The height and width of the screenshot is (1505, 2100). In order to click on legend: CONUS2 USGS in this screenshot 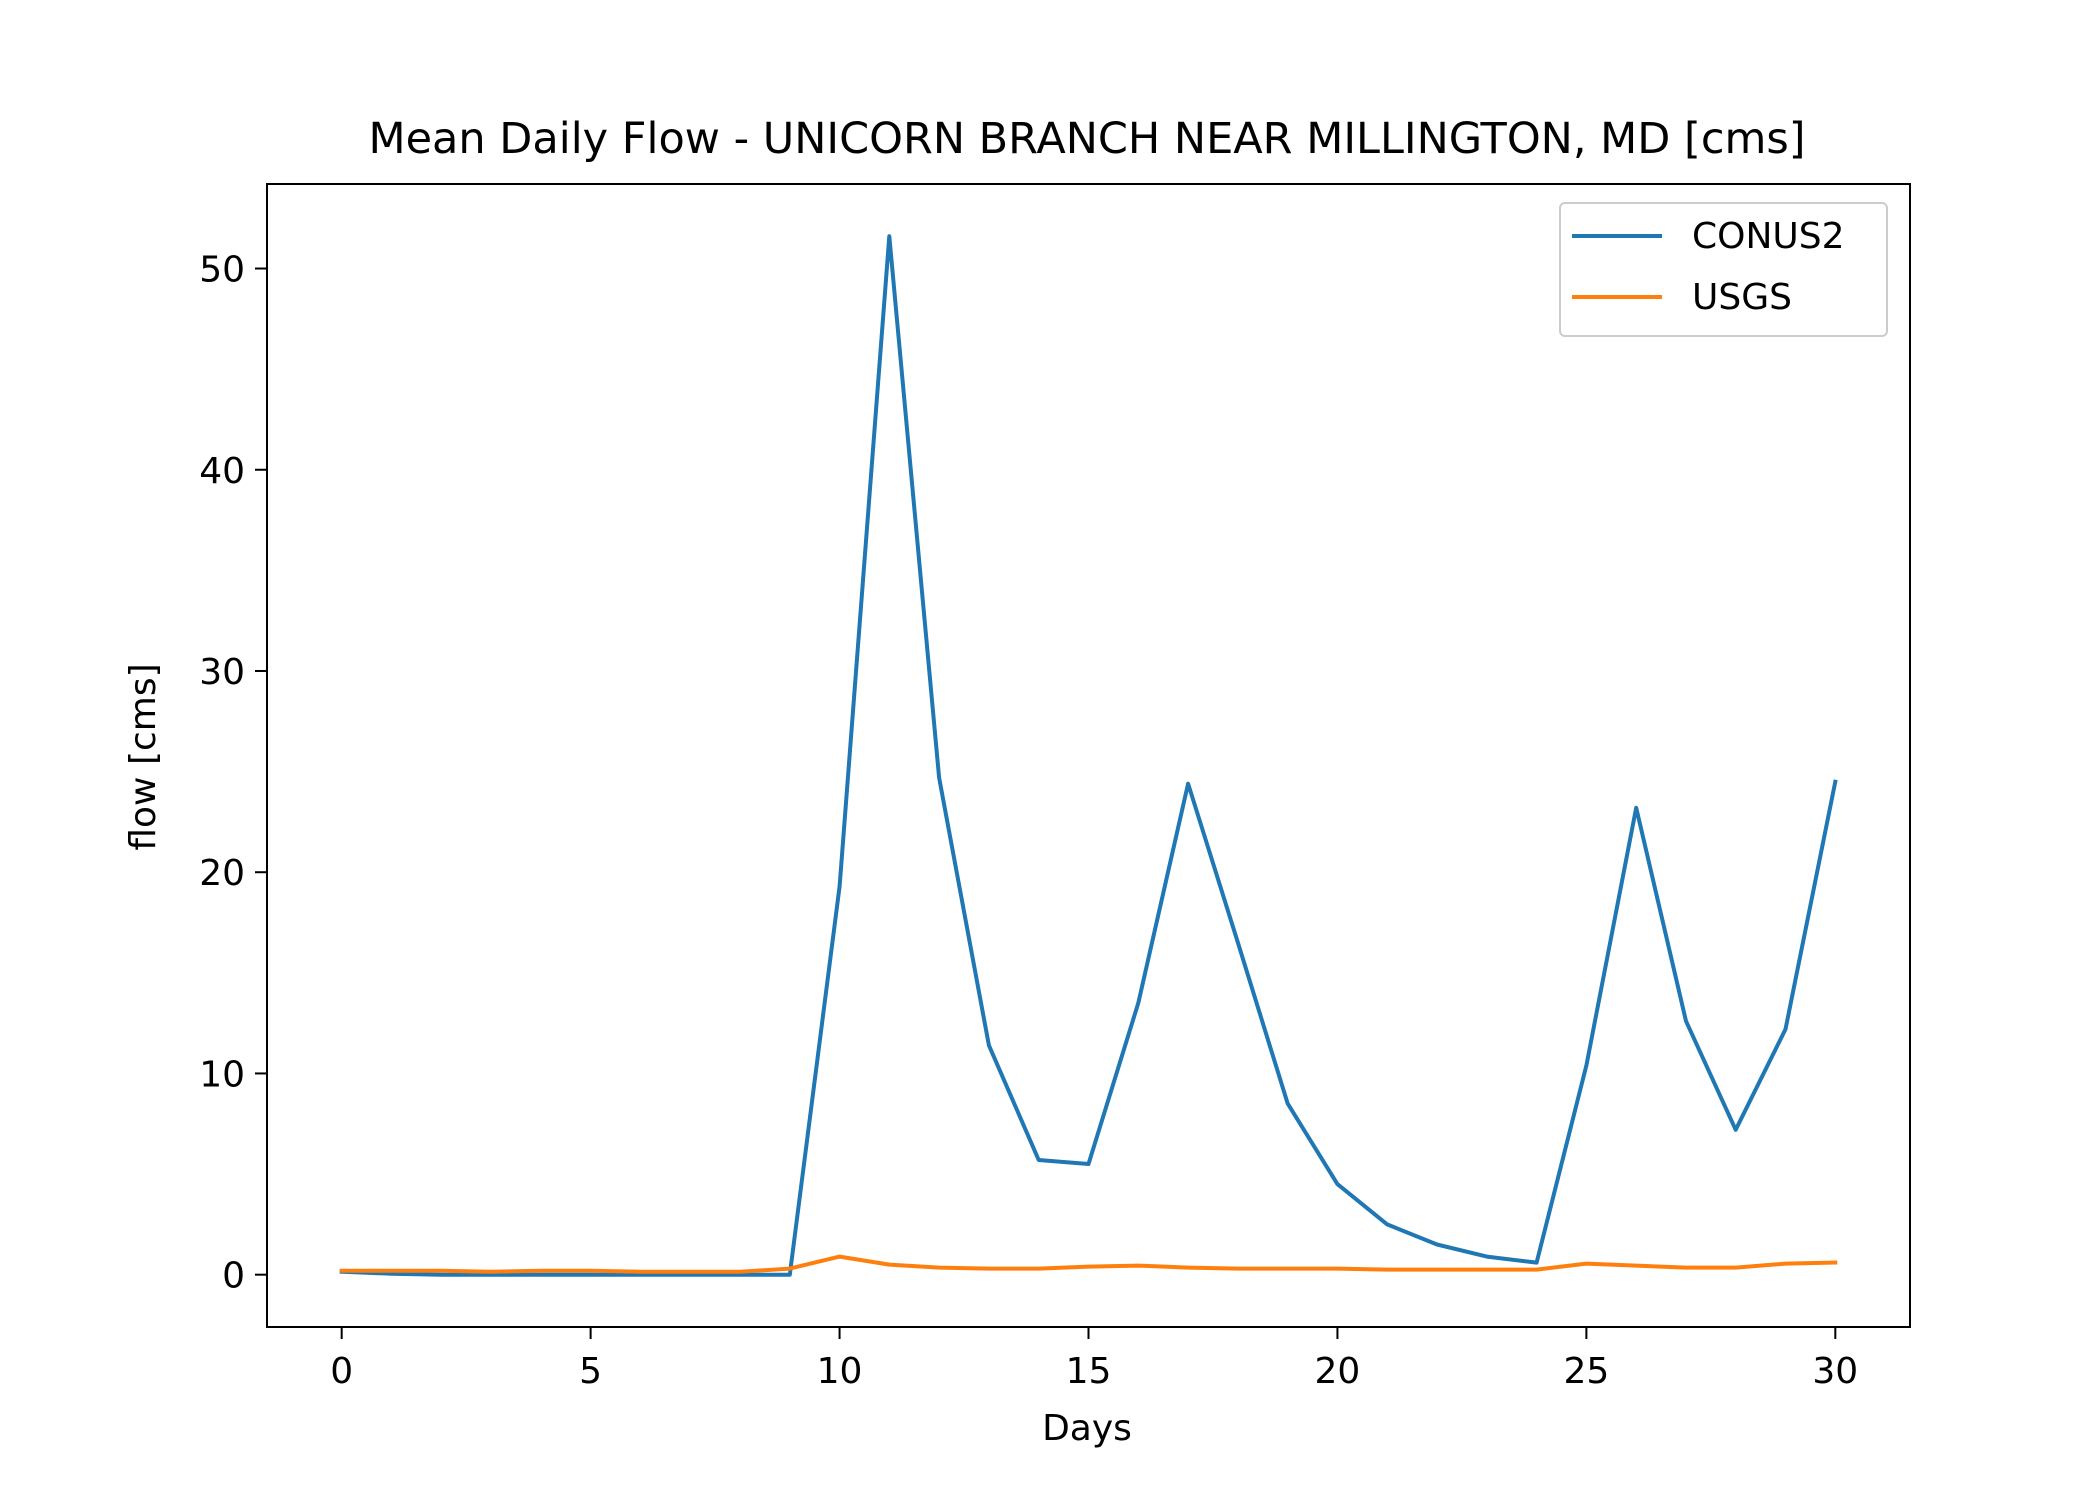, I will do `click(1723, 269)`.